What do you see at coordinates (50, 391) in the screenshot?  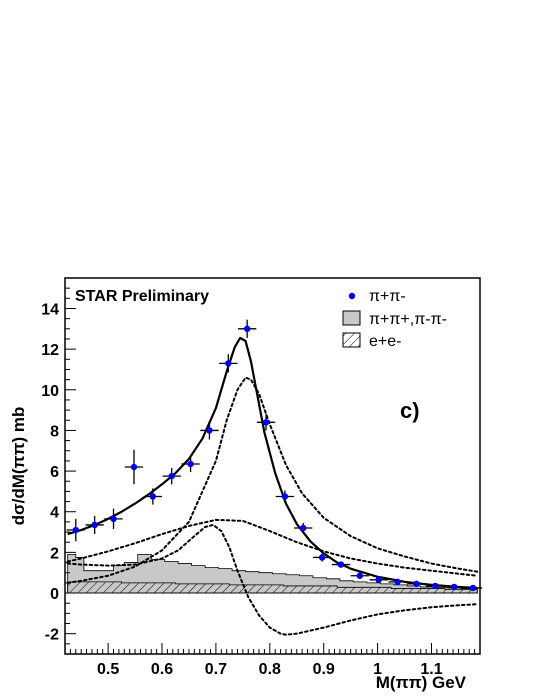 I see `y-tick-label: 10` at bounding box center [50, 391].